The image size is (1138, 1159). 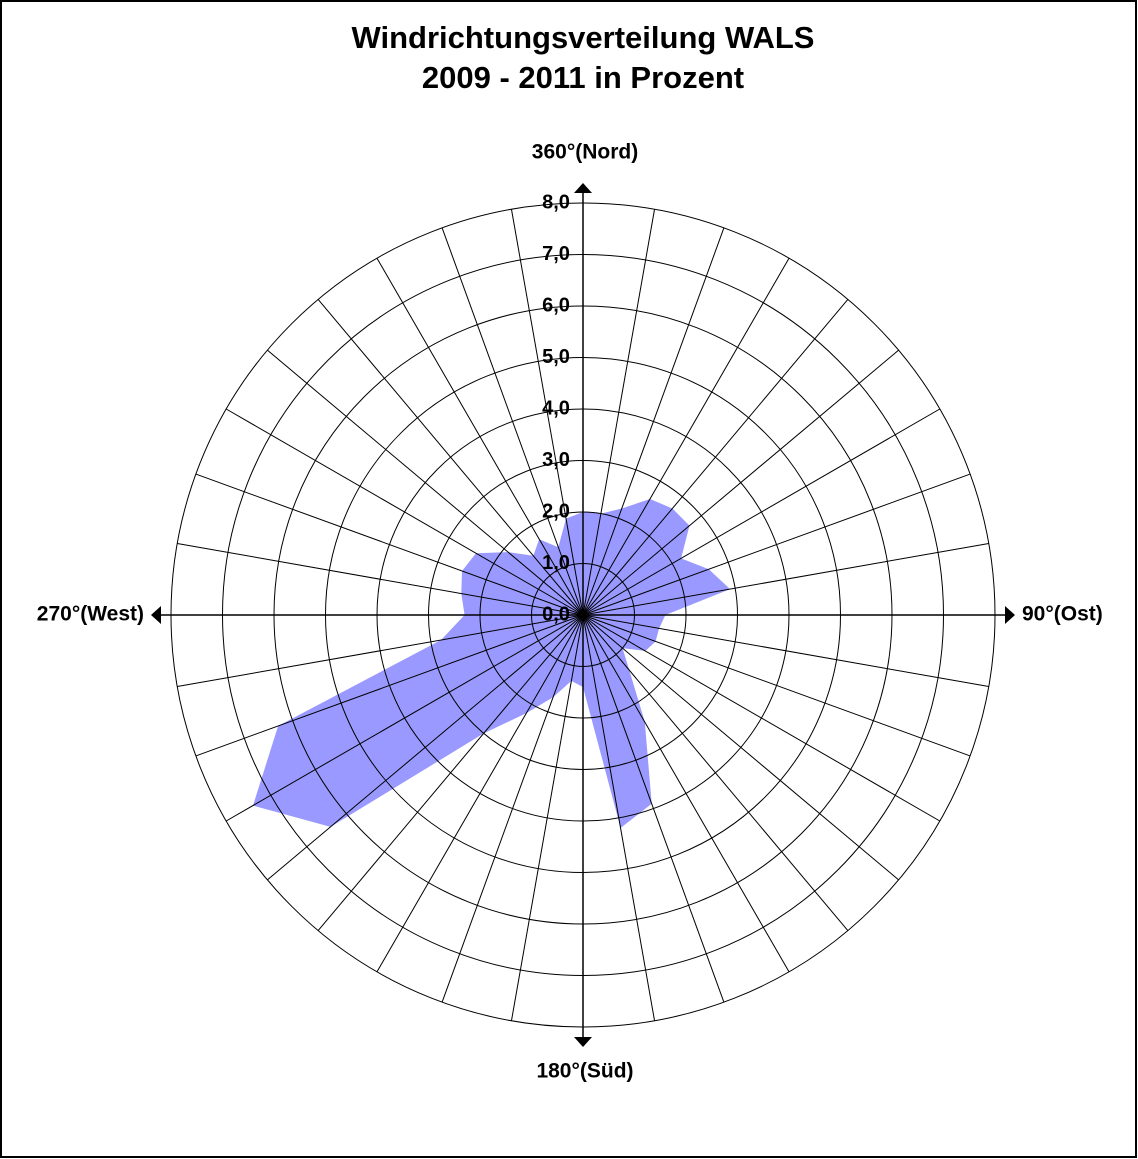 What do you see at coordinates (556, 563) in the screenshot?
I see `y-tick-label: 1,0` at bounding box center [556, 563].